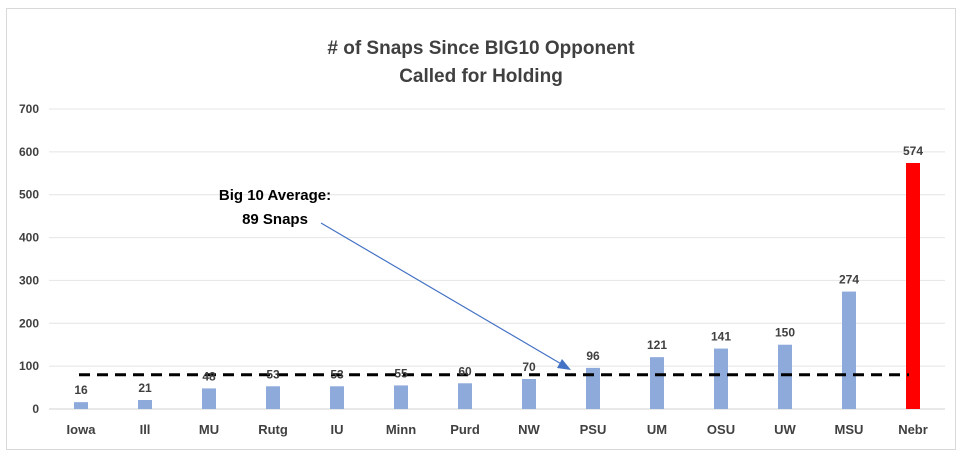  What do you see at coordinates (465, 396) in the screenshot?
I see `bar-purd` at bounding box center [465, 396].